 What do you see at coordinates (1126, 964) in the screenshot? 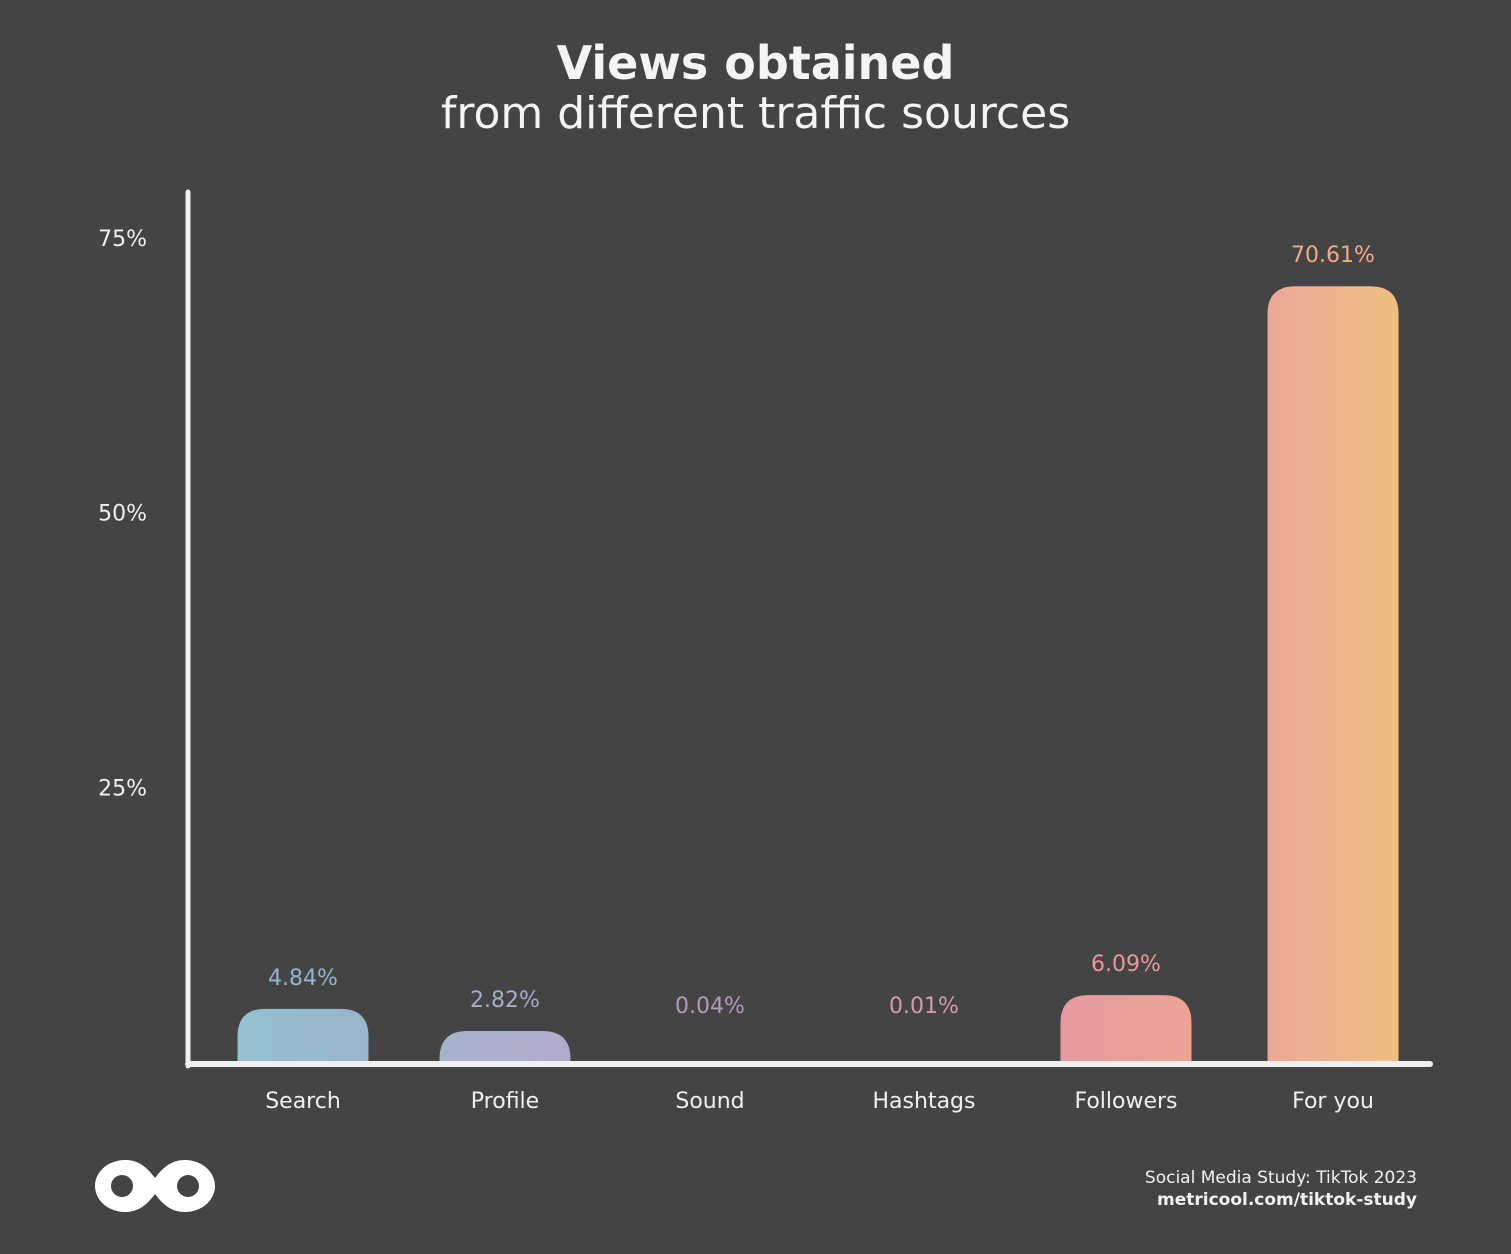
I see `data-label: 6.09%` at bounding box center [1126, 964].